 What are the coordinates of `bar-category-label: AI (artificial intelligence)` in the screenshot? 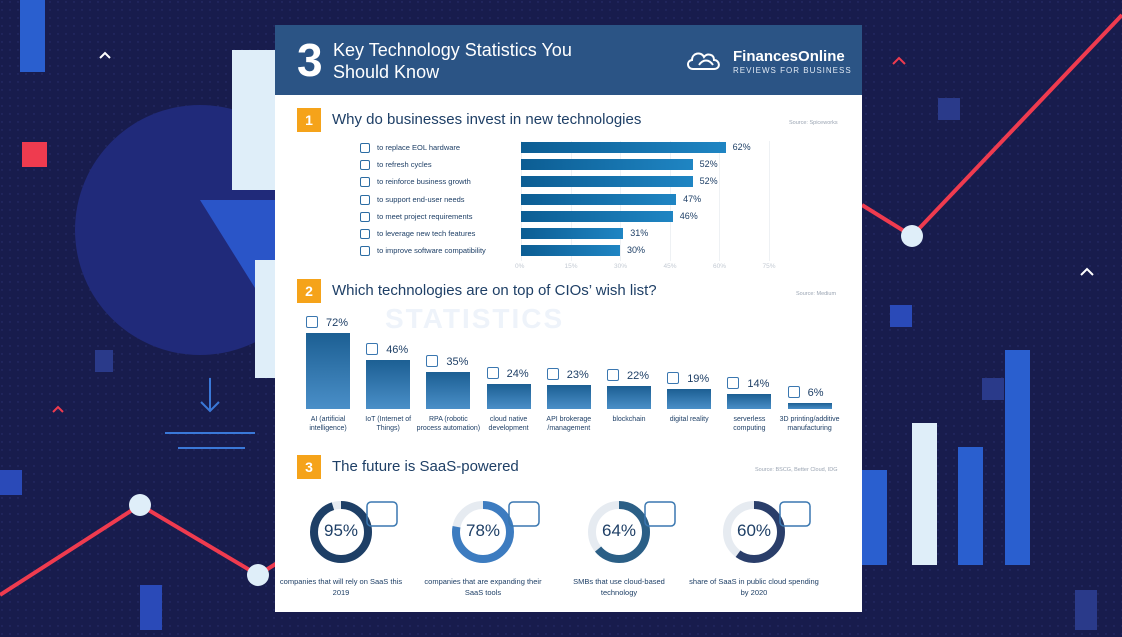 It's located at (328, 424).